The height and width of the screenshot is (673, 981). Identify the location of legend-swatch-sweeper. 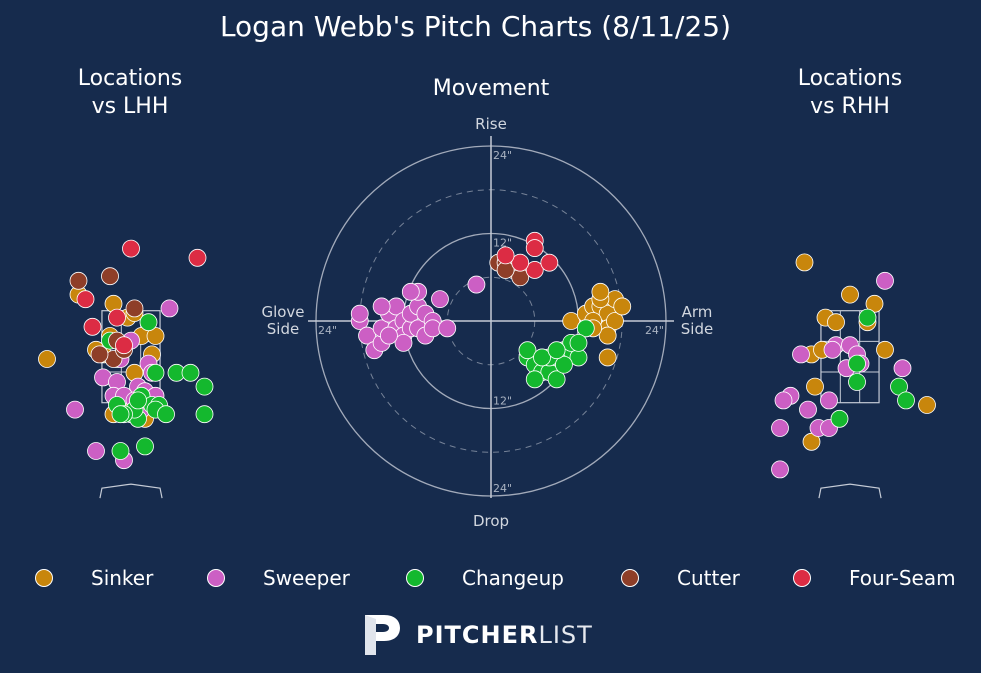
(216, 578).